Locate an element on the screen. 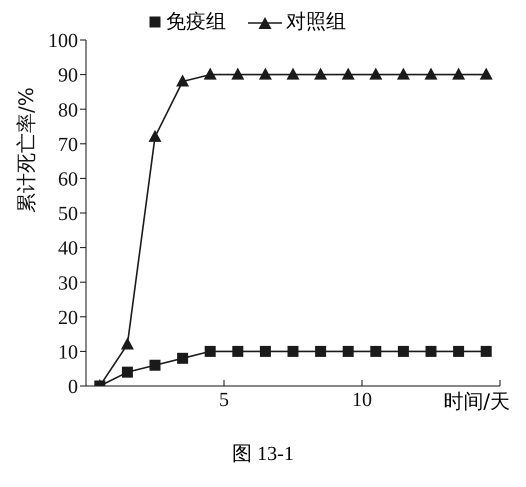  y-tick-label: 90 is located at coordinates (68, 75).